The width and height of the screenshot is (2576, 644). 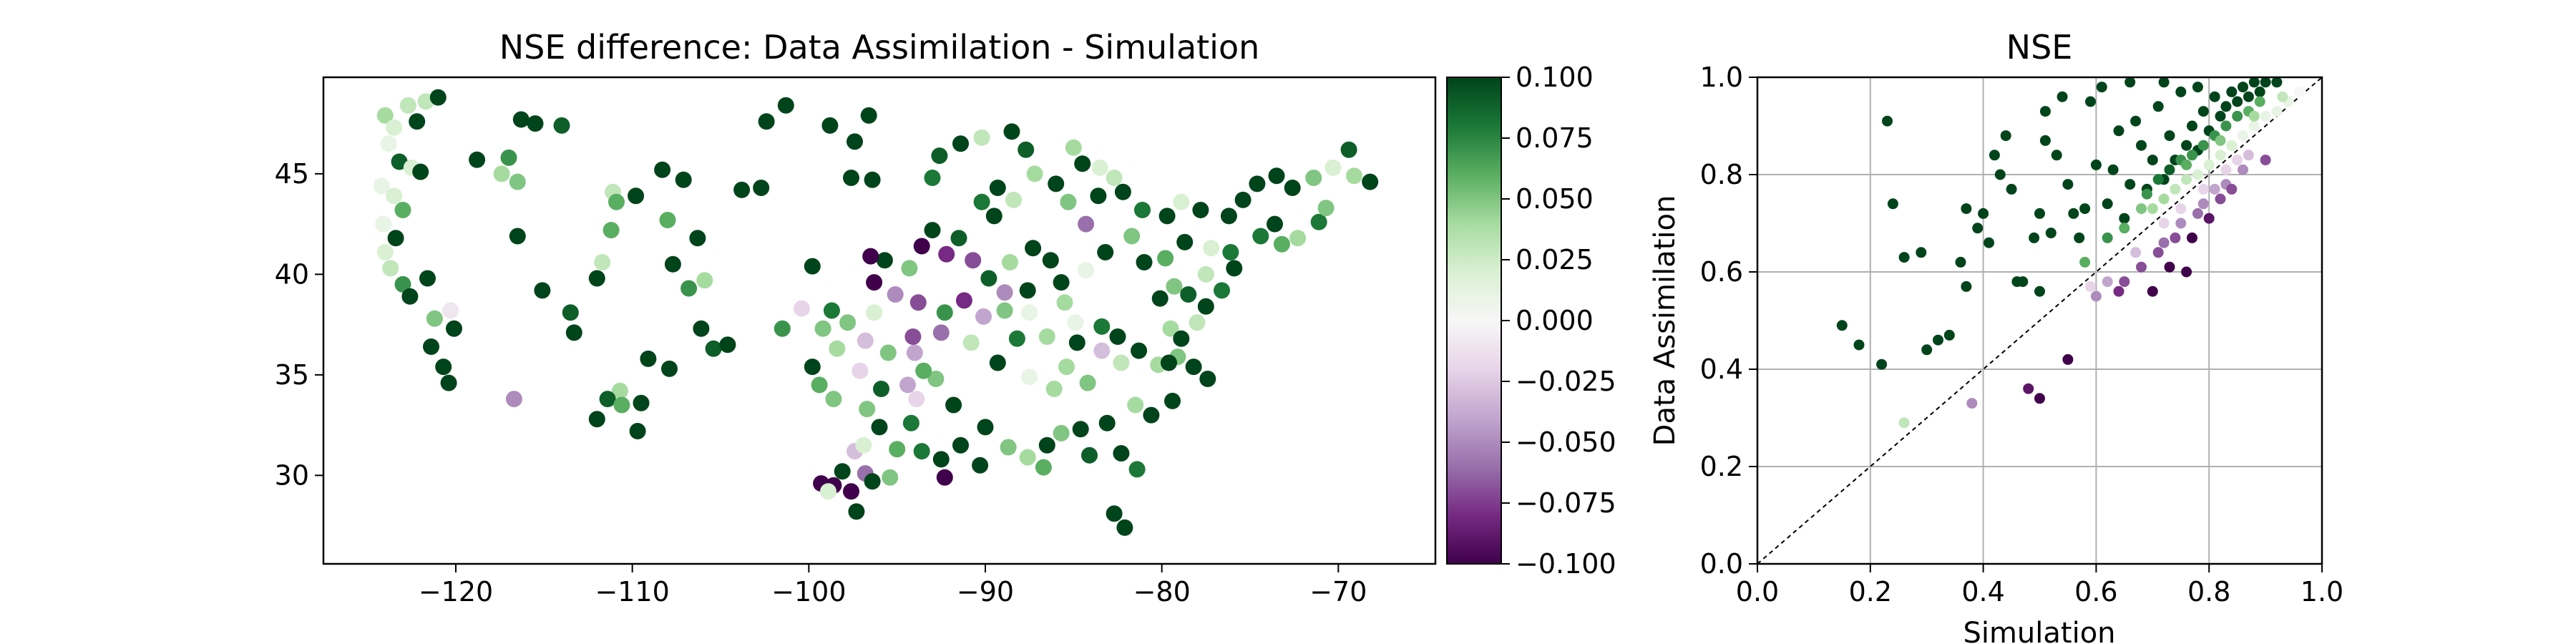 What do you see at coordinates (1555, 199) in the screenshot?
I see `colorbar-tick-label: 0.050` at bounding box center [1555, 199].